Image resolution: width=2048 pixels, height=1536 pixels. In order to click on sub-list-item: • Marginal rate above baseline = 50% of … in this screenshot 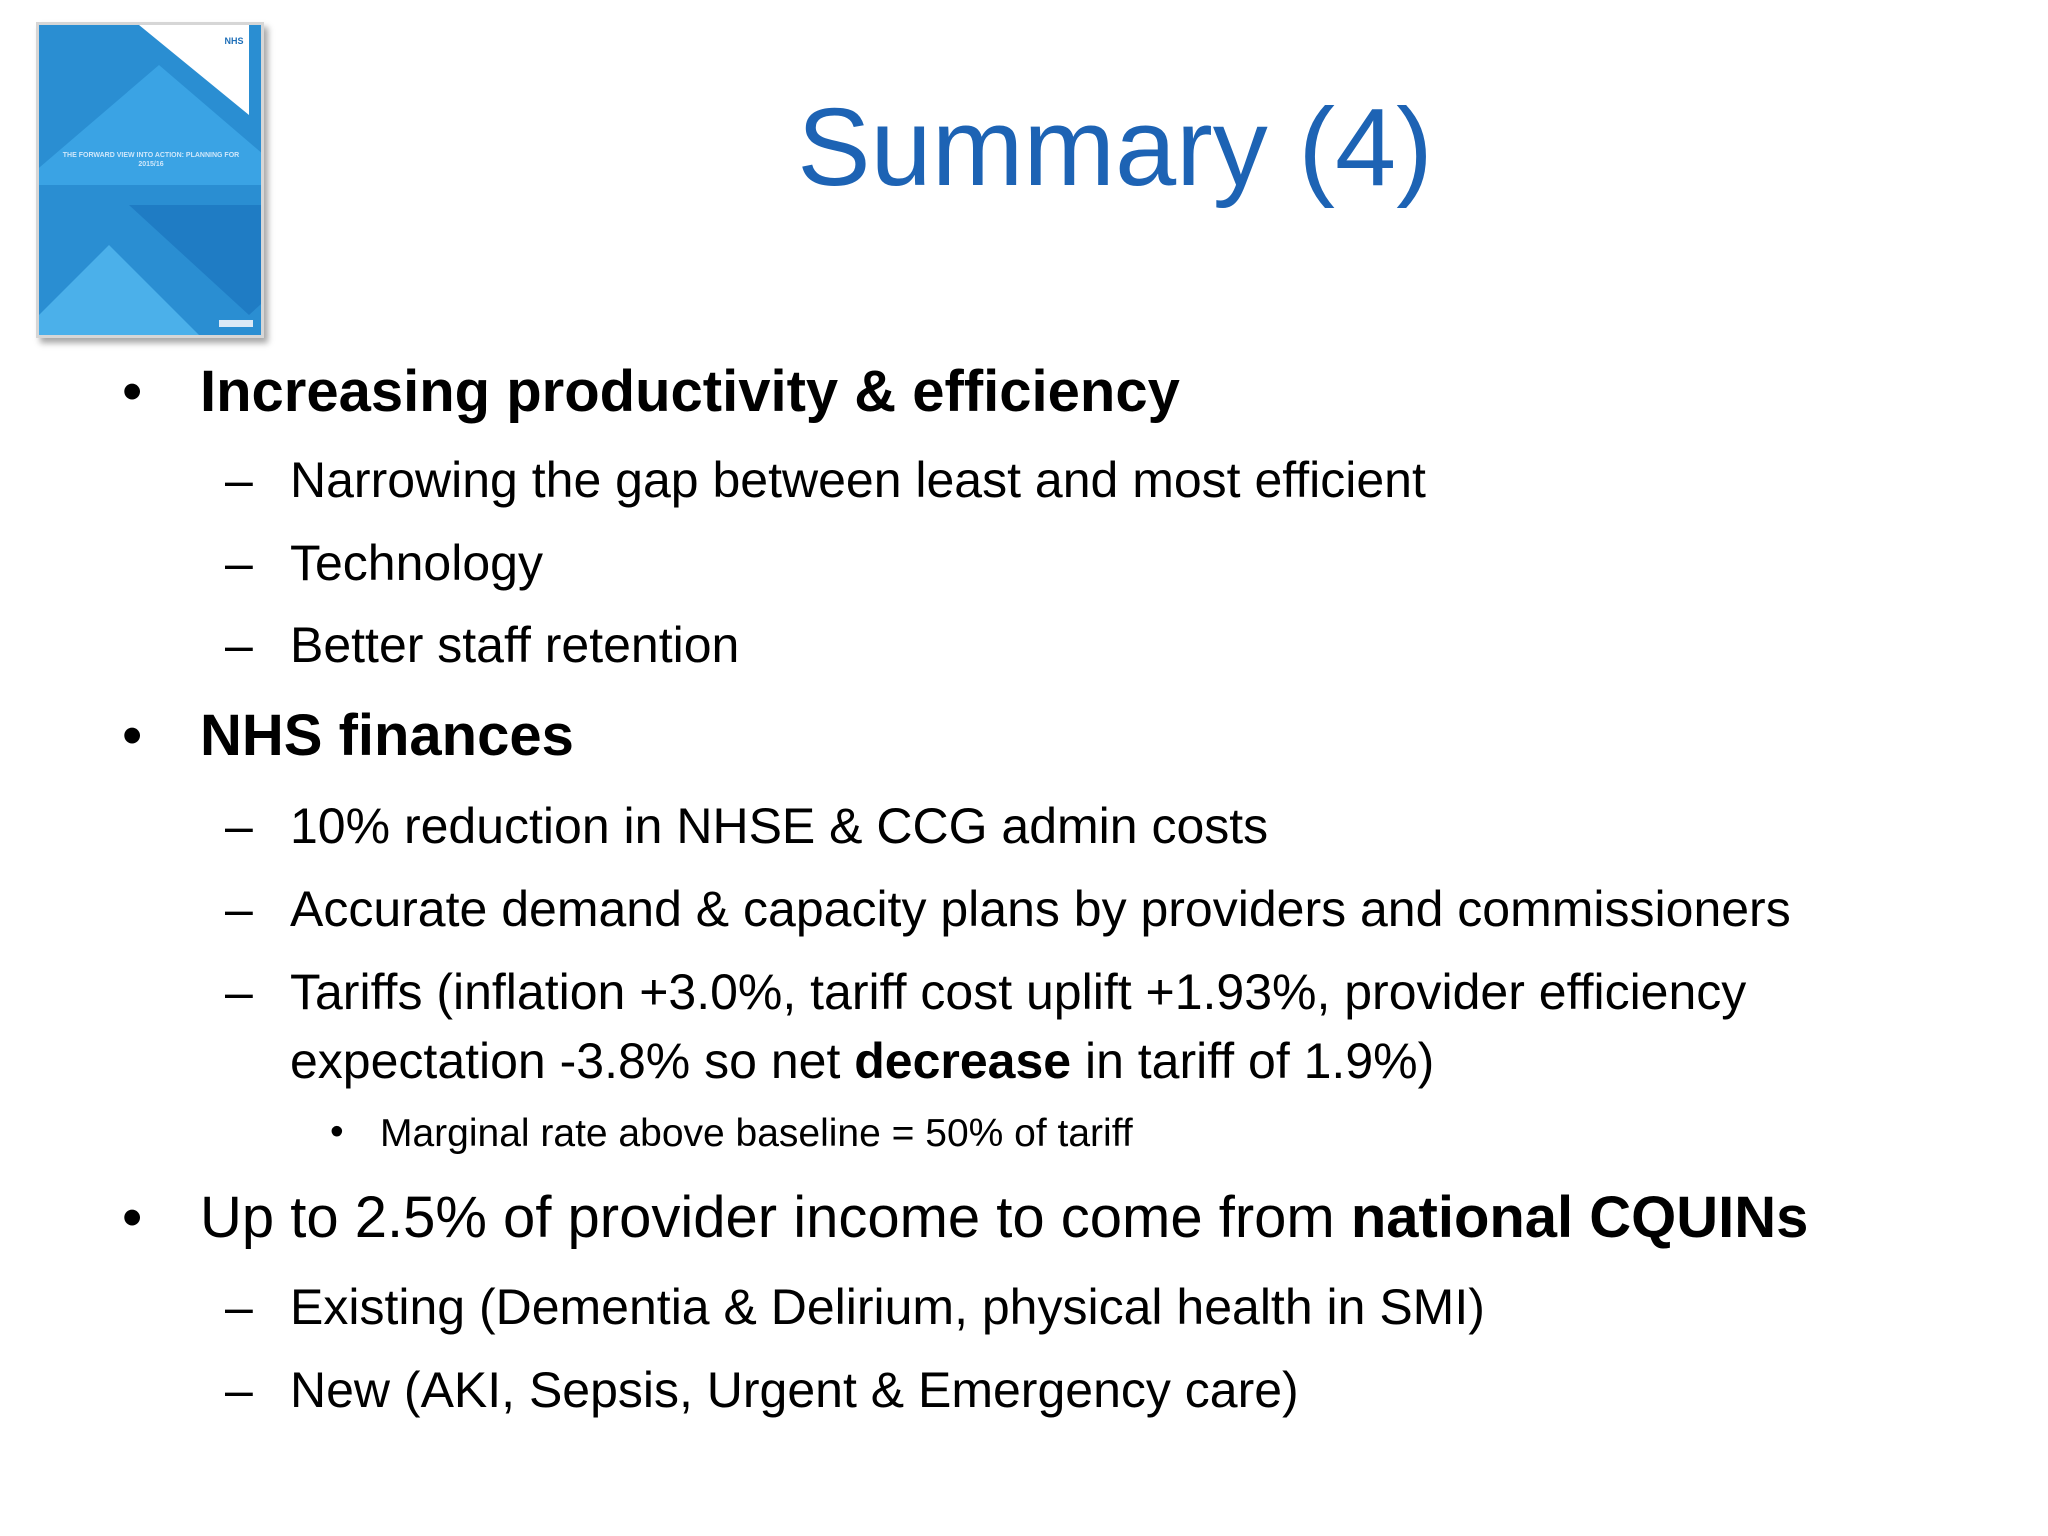, I will do `click(731, 1132)`.